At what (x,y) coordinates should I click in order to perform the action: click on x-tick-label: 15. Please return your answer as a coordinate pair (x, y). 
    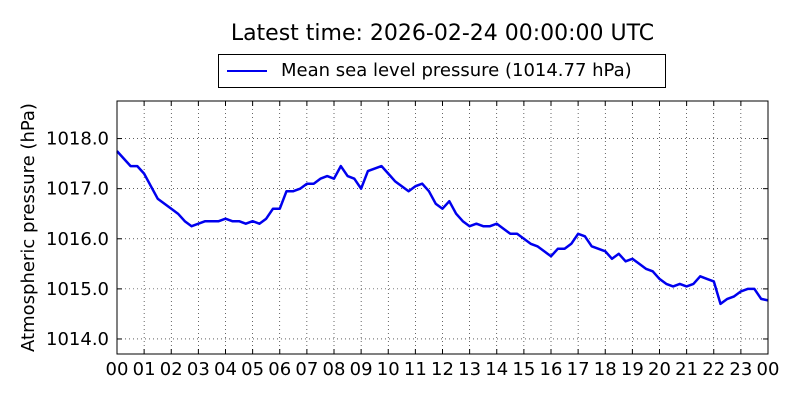
    Looking at the image, I should click on (523, 369).